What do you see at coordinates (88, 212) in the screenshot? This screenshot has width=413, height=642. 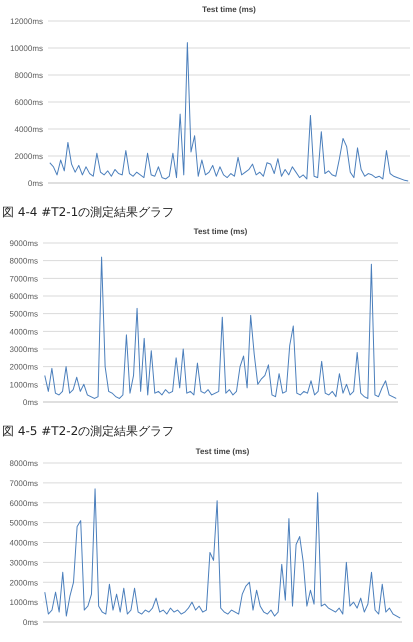 I see `caption: 図 4-4 #T2-1の測定結果グラフ` at bounding box center [88, 212].